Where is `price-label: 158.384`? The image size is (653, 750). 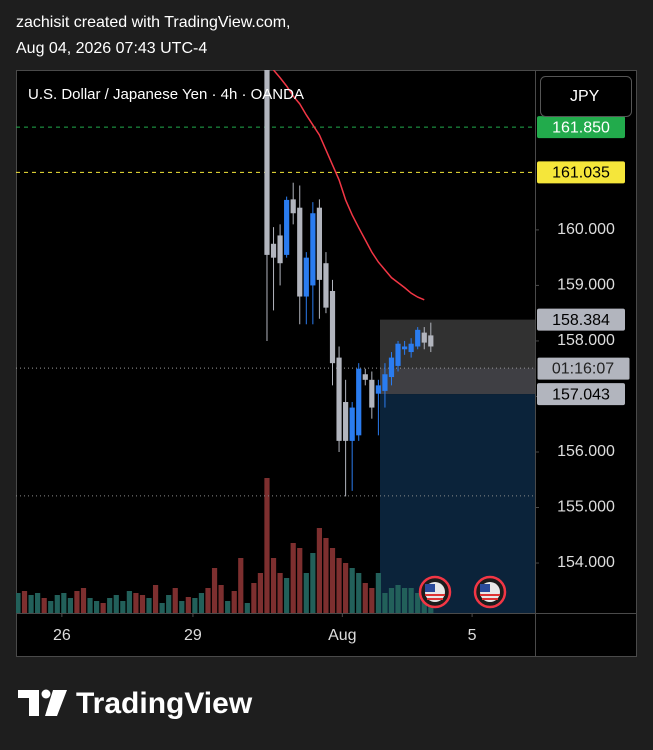 price-label: 158.384 is located at coordinates (581, 320).